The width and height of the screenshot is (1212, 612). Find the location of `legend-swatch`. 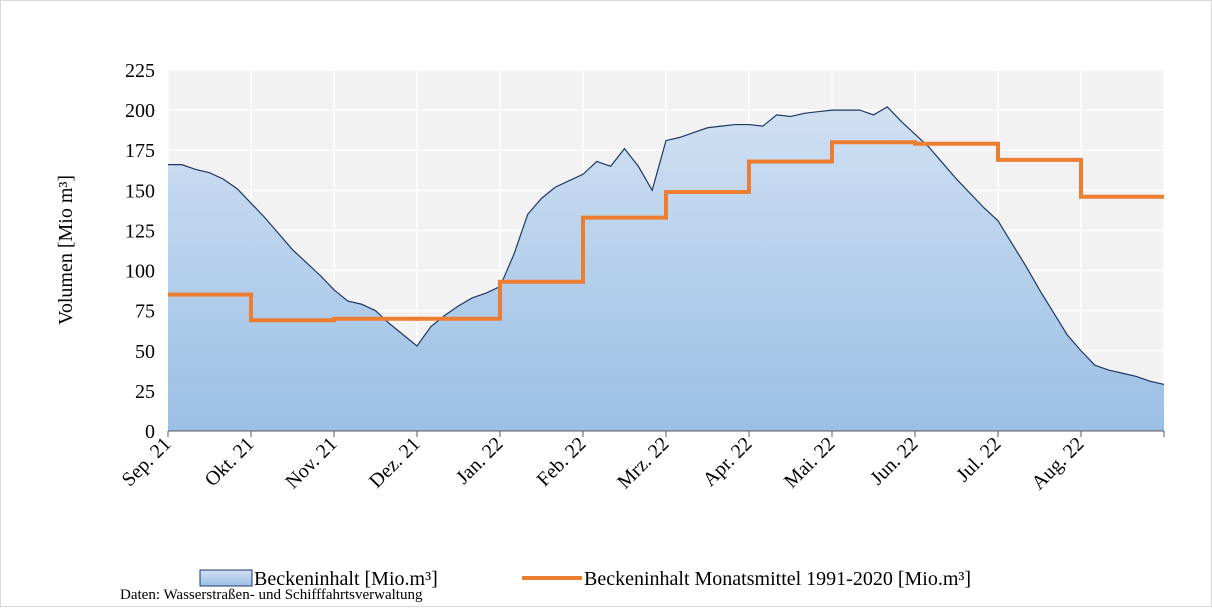

legend-swatch is located at coordinates (226, 578).